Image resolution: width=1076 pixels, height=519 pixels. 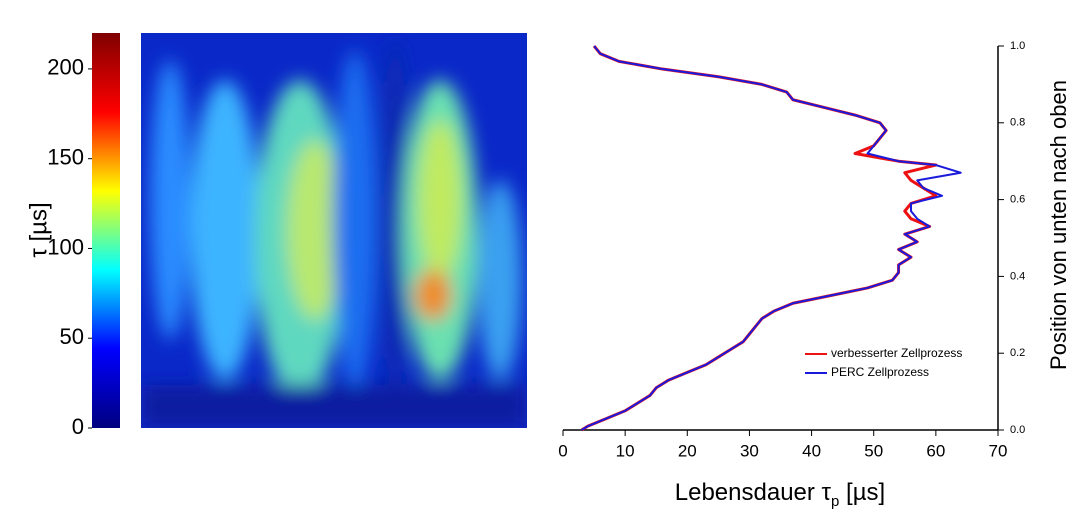 What do you see at coordinates (935, 450) in the screenshot?
I see `x-tick-label: 60` at bounding box center [935, 450].